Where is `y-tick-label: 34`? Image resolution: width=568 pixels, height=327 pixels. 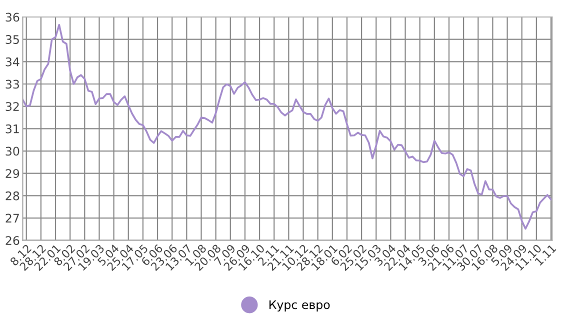
y-tick-label: 34 is located at coordinates (13, 61).